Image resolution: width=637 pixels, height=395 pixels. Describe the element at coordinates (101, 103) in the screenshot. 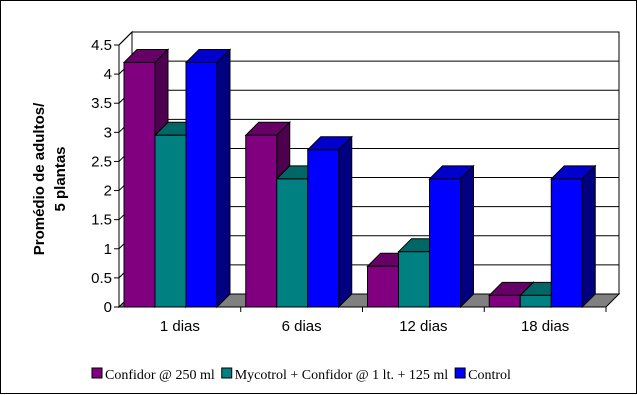

I see `y-tick-label: 3.5` at that location.